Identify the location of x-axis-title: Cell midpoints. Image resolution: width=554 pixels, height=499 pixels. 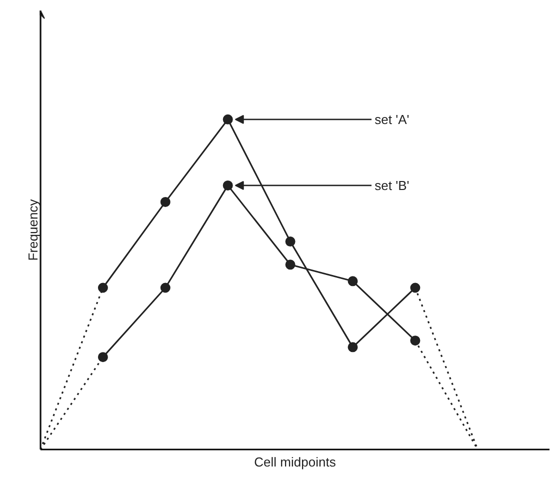
(295, 462).